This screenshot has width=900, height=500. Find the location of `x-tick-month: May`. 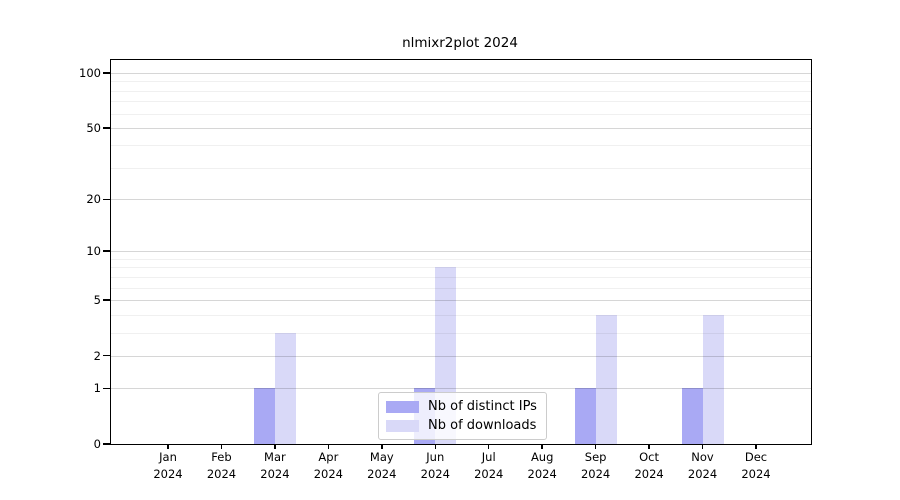

x-tick-month: May is located at coordinates (381, 457).